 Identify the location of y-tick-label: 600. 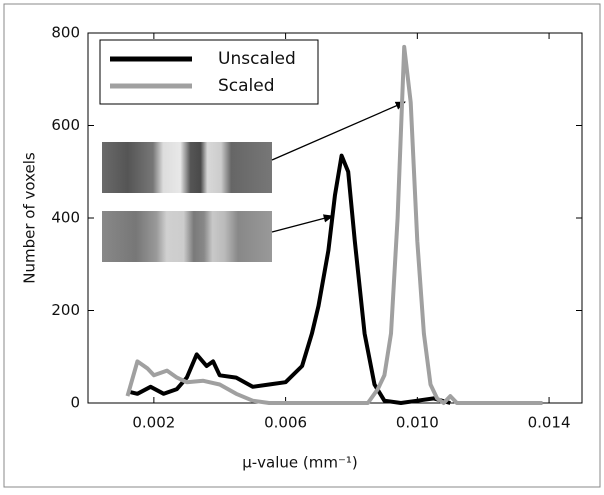
(65, 125).